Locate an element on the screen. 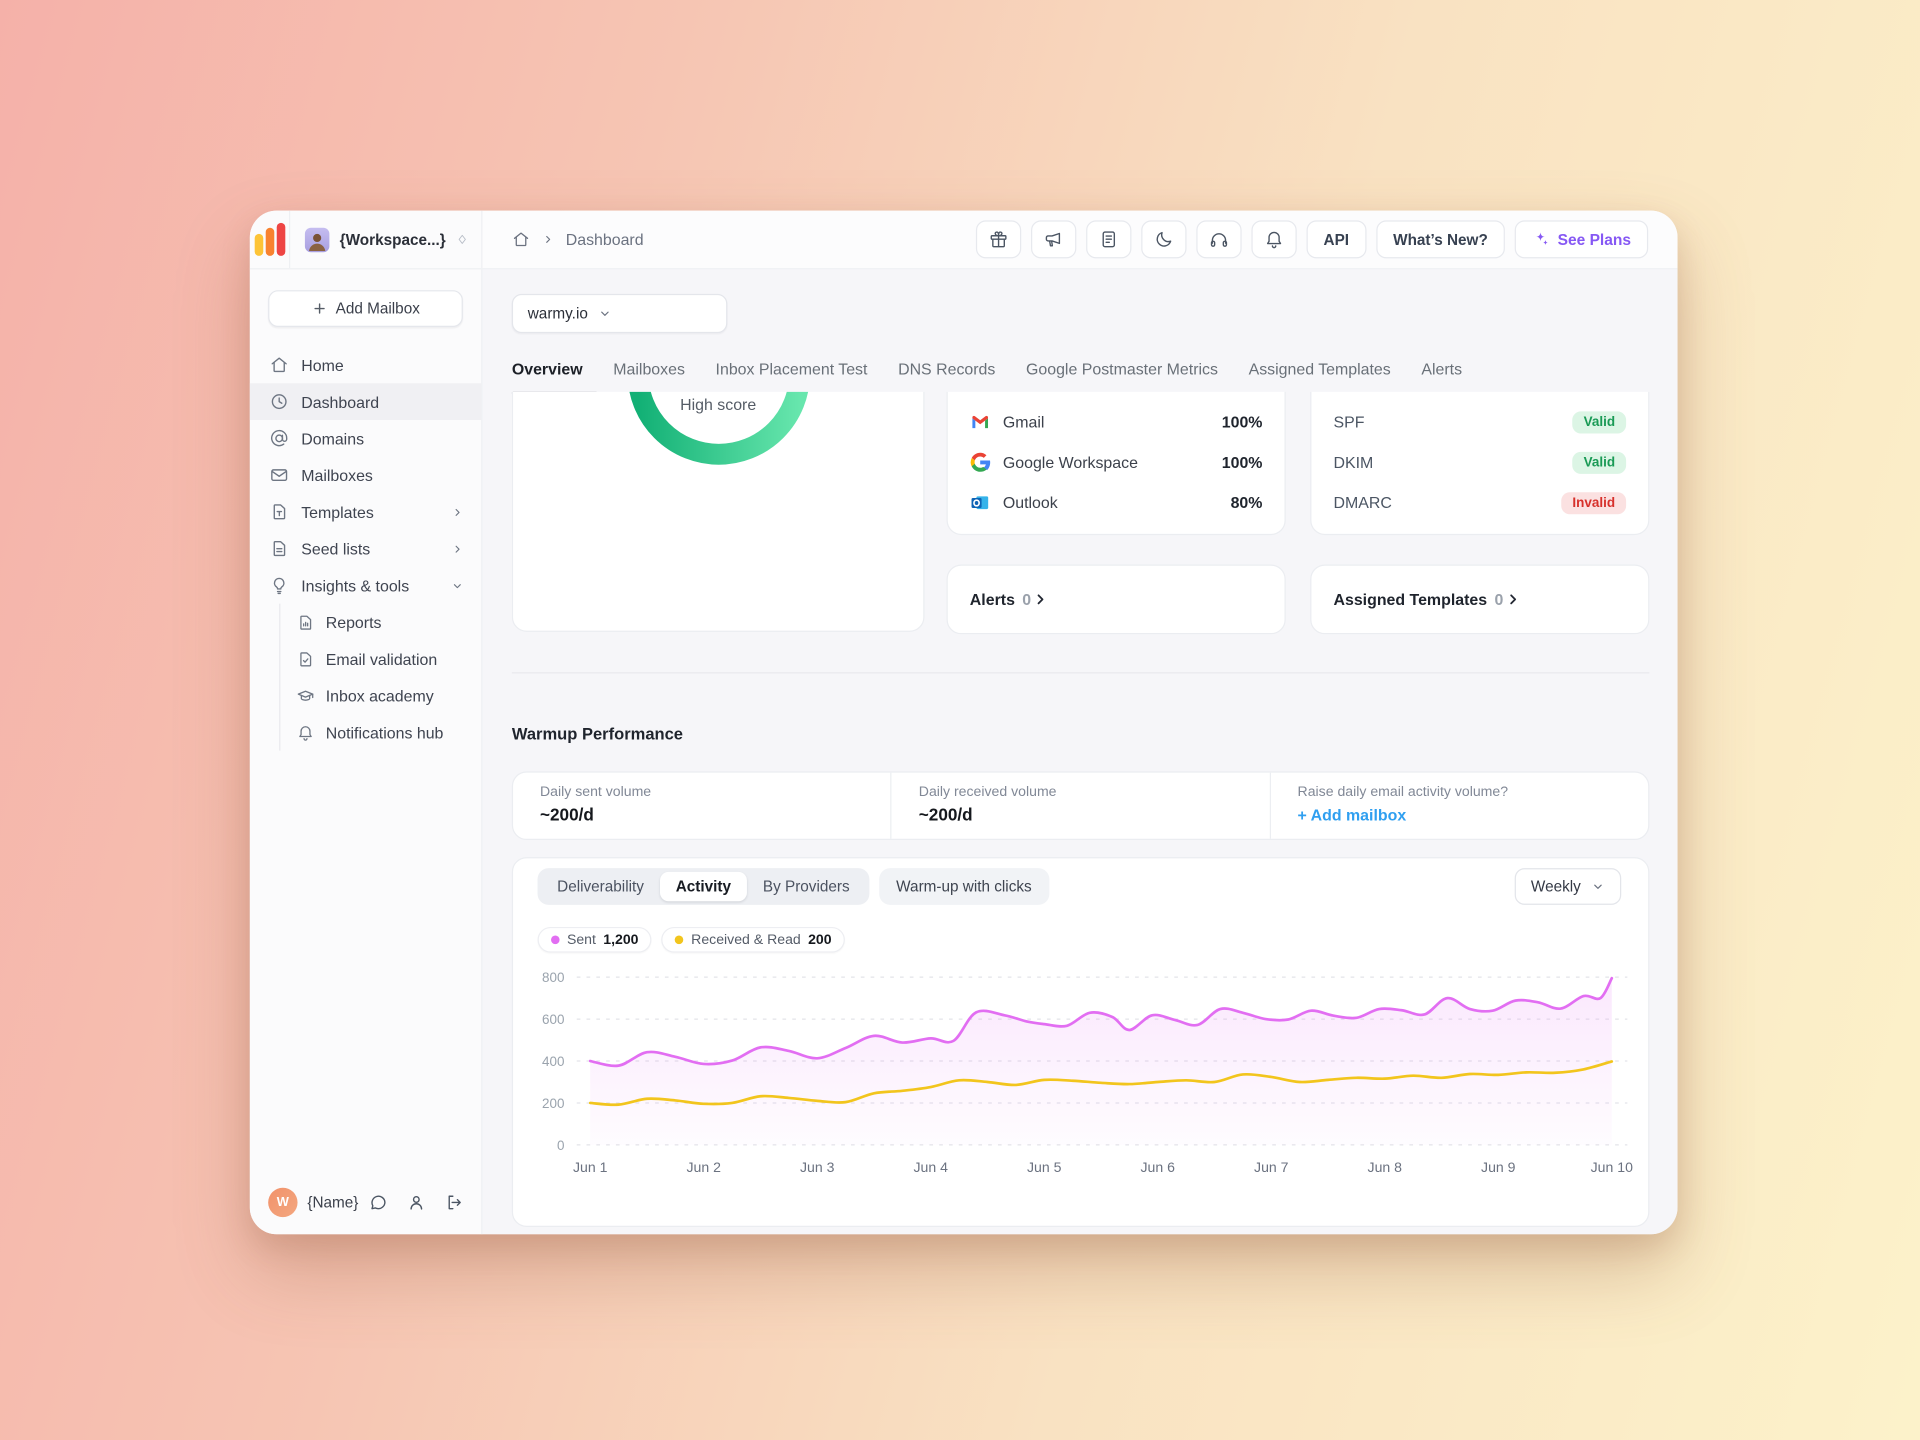 Image resolution: width=1920 pixels, height=1440 pixels. google-icon is located at coordinates (980, 462).